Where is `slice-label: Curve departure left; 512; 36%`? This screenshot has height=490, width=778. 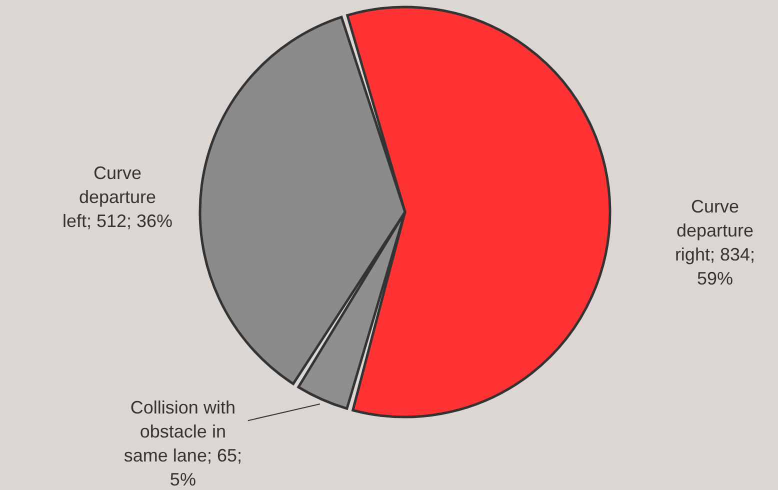
slice-label: Curve departure left; 512; 36% is located at coordinates (117, 197).